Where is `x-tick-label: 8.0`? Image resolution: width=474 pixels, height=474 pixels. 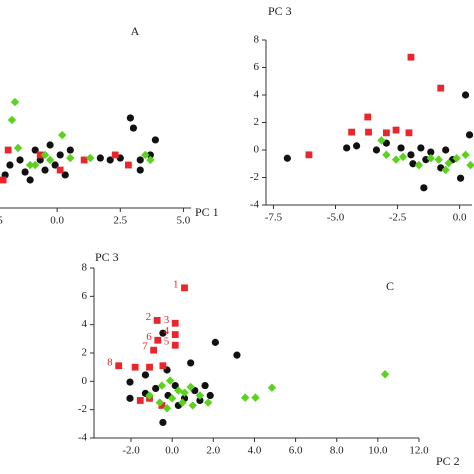
x-tick-label: 8.0 is located at coordinates (337, 451).